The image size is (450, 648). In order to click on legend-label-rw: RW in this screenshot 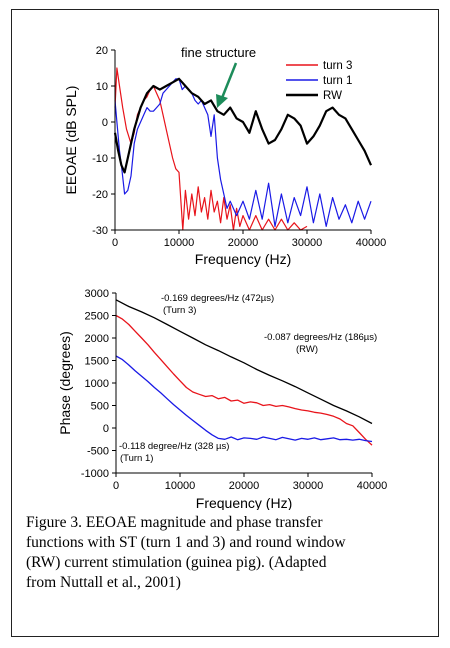, I will do `click(332, 96)`.